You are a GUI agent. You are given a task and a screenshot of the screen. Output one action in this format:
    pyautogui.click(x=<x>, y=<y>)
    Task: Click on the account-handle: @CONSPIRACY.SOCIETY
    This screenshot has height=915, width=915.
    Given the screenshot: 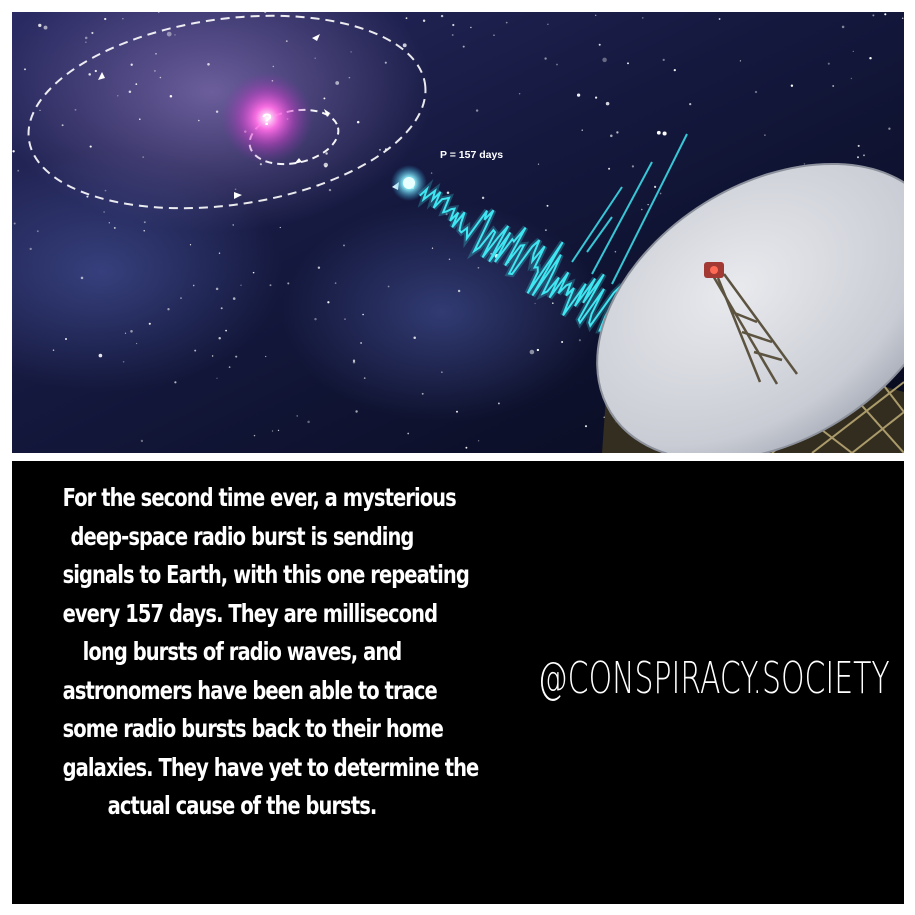 What is the action you would take?
    pyautogui.click(x=713, y=678)
    